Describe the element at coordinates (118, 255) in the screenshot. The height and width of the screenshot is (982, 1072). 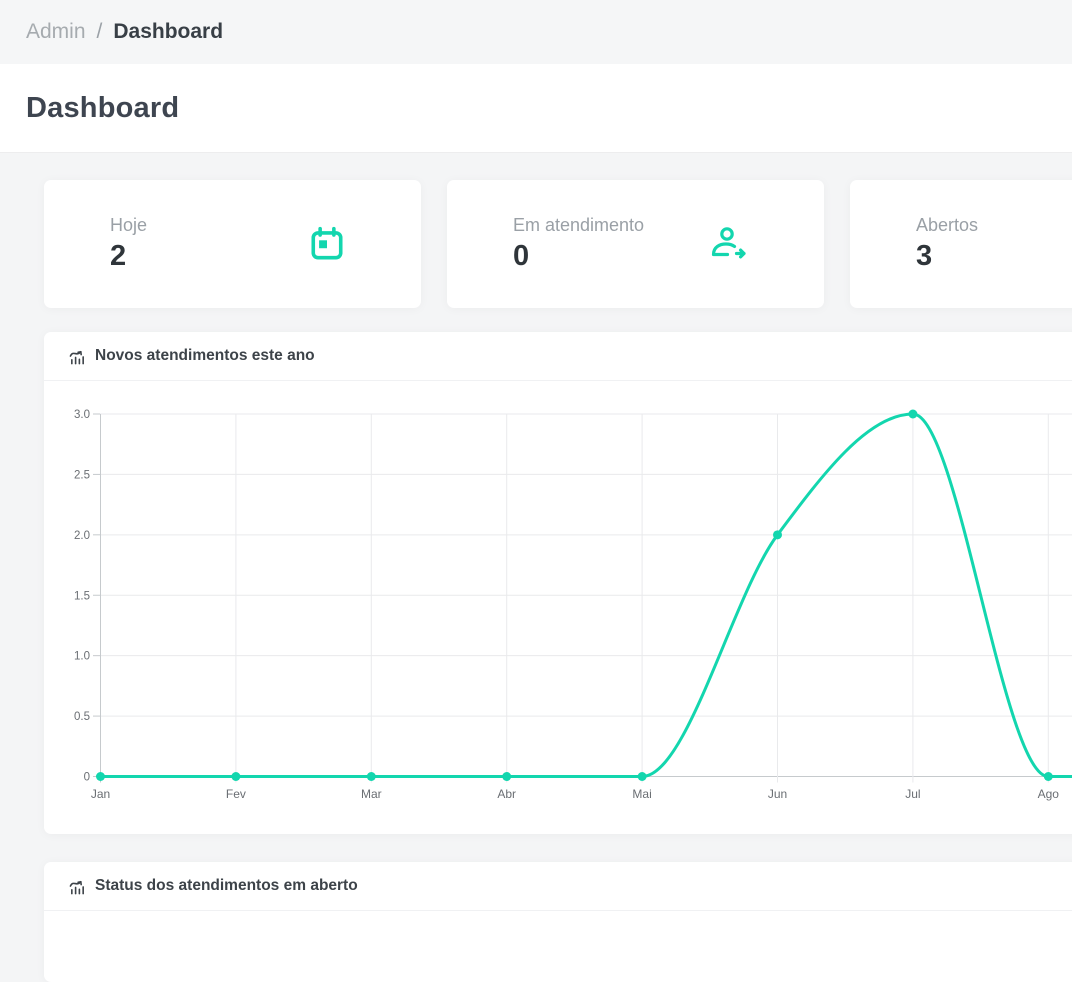
I see `stat-value: 2` at that location.